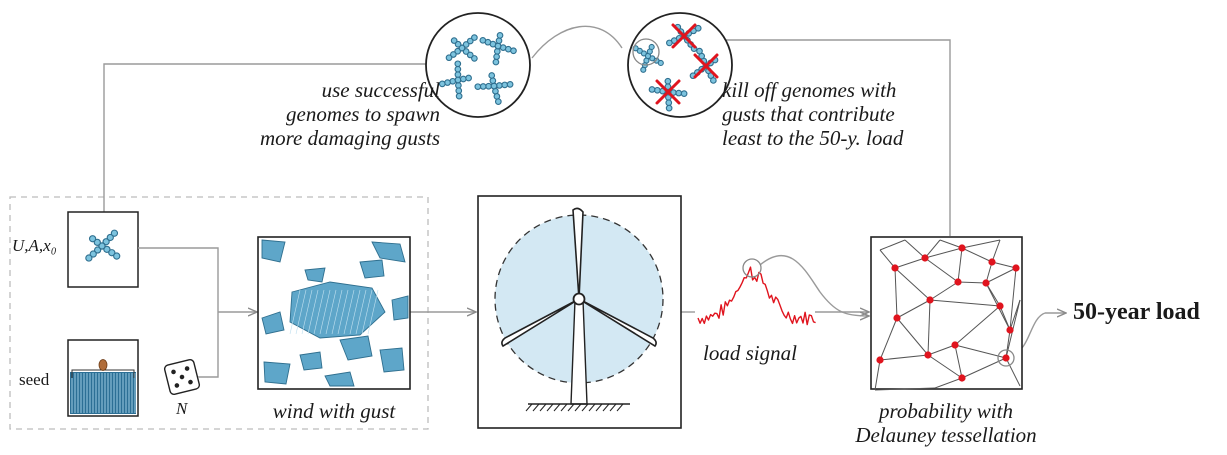 The image size is (1227, 455). What do you see at coordinates (334, 411) in the screenshot?
I see `wind-gust-label: wind with gust` at bounding box center [334, 411].